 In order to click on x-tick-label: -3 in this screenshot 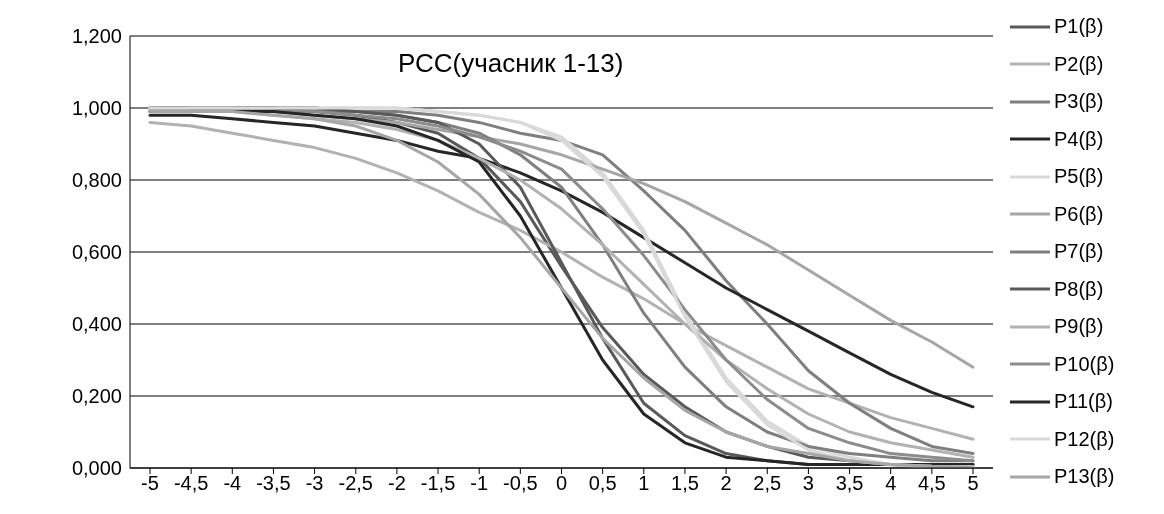, I will do `click(314, 483)`.